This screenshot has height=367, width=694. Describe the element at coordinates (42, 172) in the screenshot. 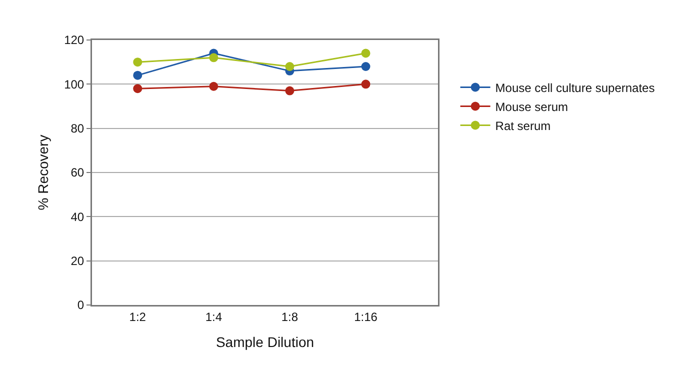

I see `y-axis-title: % Recovery` at that location.